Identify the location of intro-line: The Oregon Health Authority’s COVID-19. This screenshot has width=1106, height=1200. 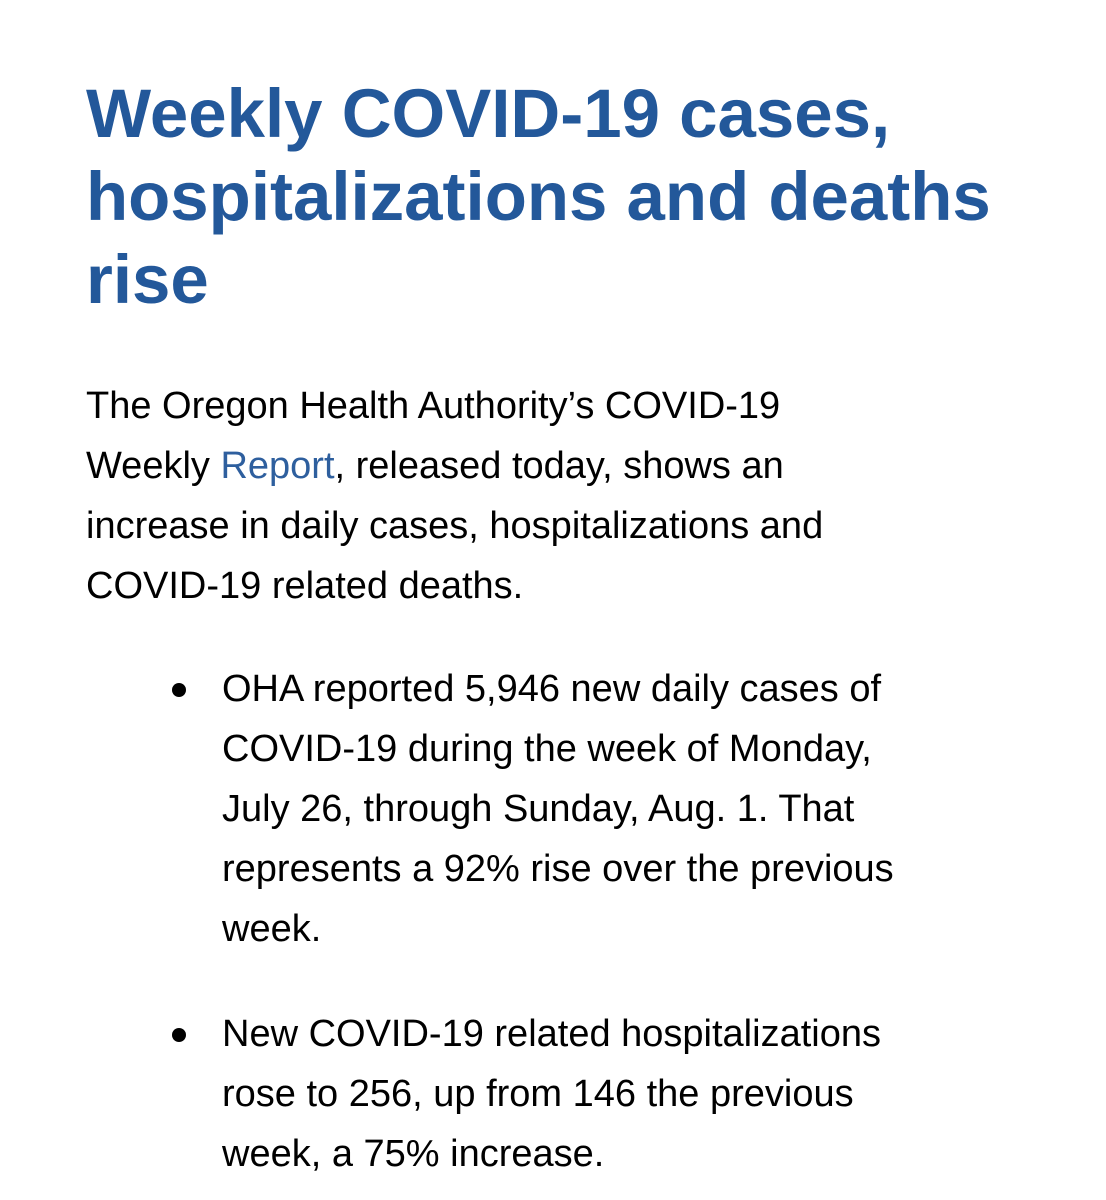
(433, 406).